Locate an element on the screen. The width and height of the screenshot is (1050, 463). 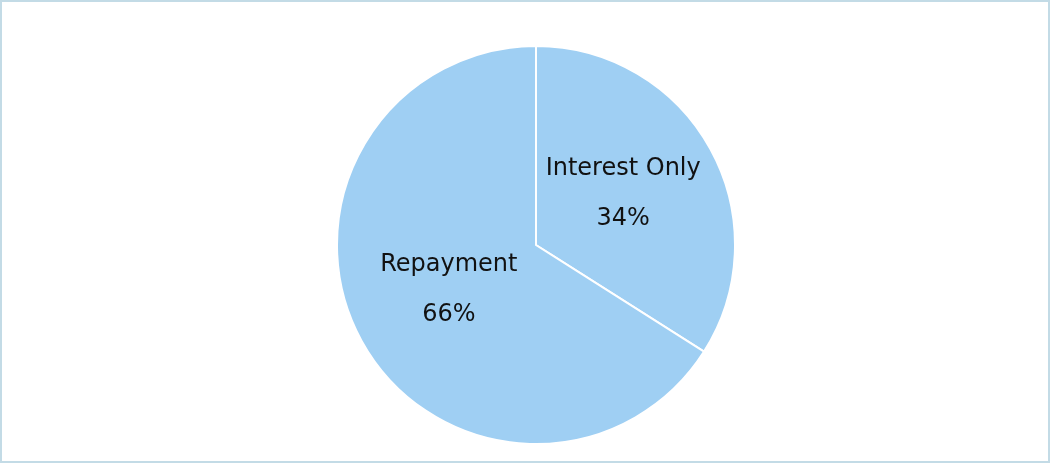
data-label: 66% is located at coordinates (449, 312).